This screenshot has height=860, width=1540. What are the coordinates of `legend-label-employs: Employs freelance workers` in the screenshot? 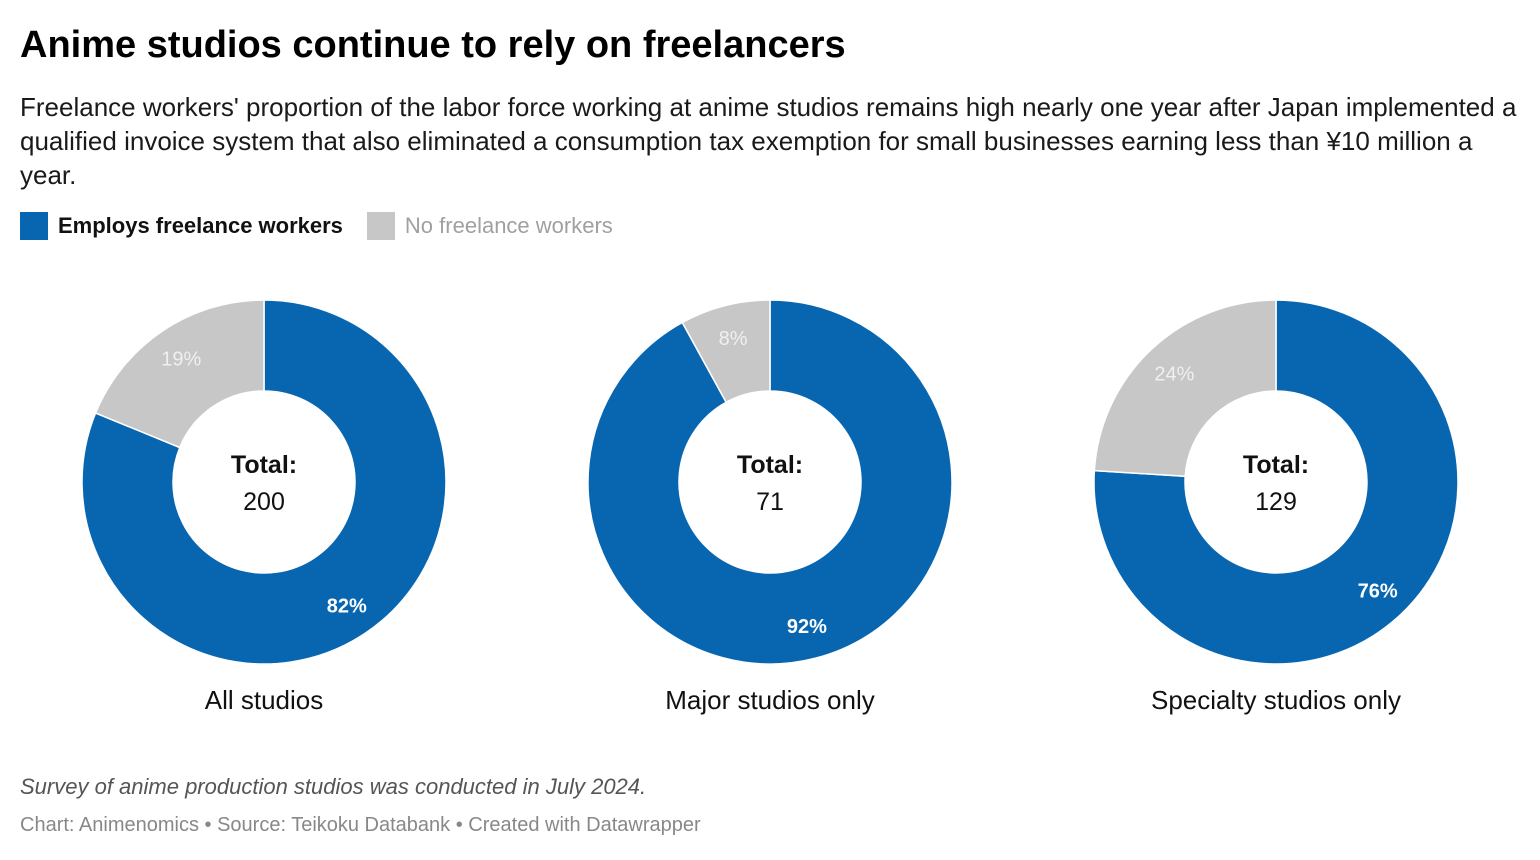 It's located at (200, 225).